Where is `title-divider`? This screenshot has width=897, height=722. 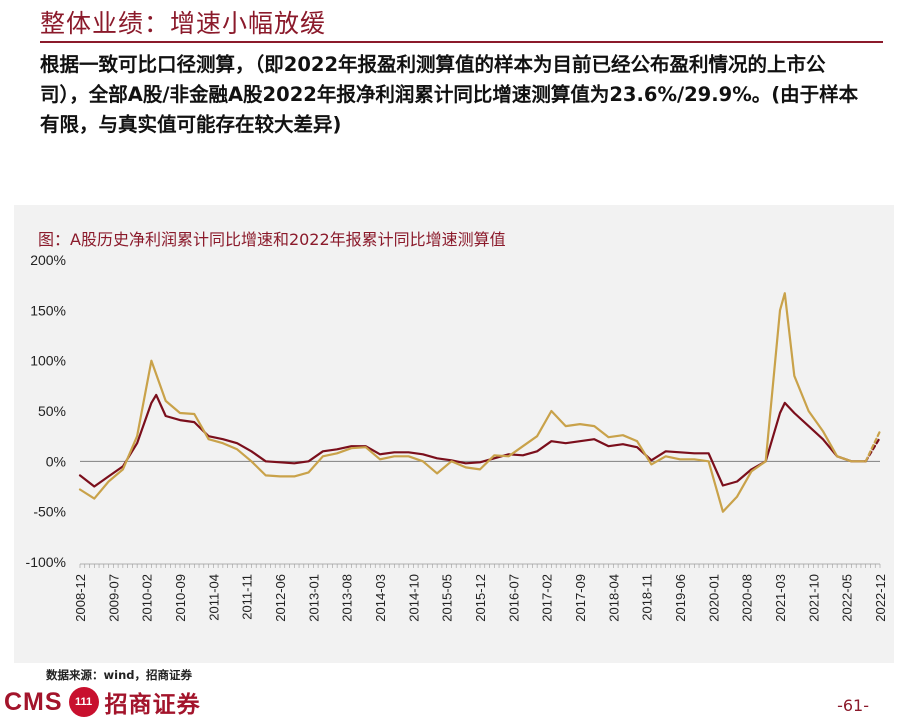 title-divider is located at coordinates (461, 42).